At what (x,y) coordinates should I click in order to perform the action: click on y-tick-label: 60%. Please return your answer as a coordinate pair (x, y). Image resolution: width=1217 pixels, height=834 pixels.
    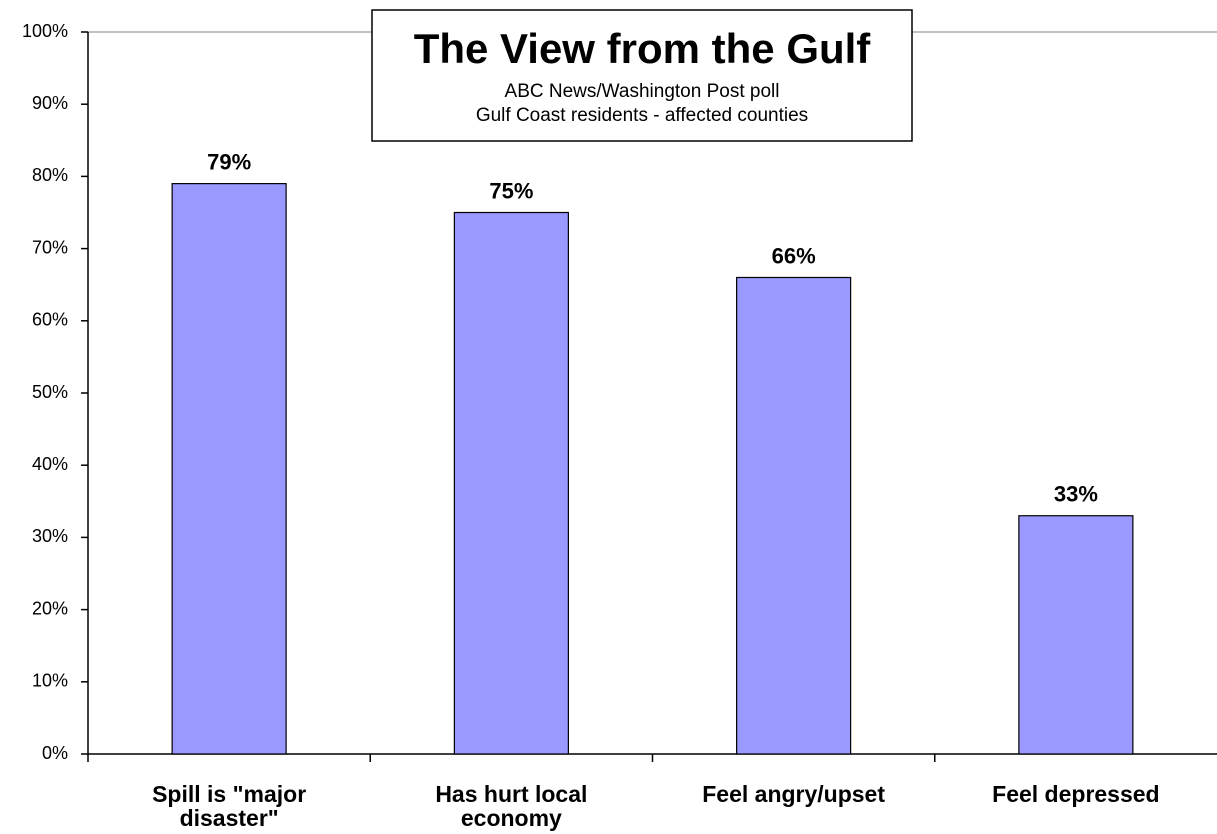
    Looking at the image, I should click on (50, 320).